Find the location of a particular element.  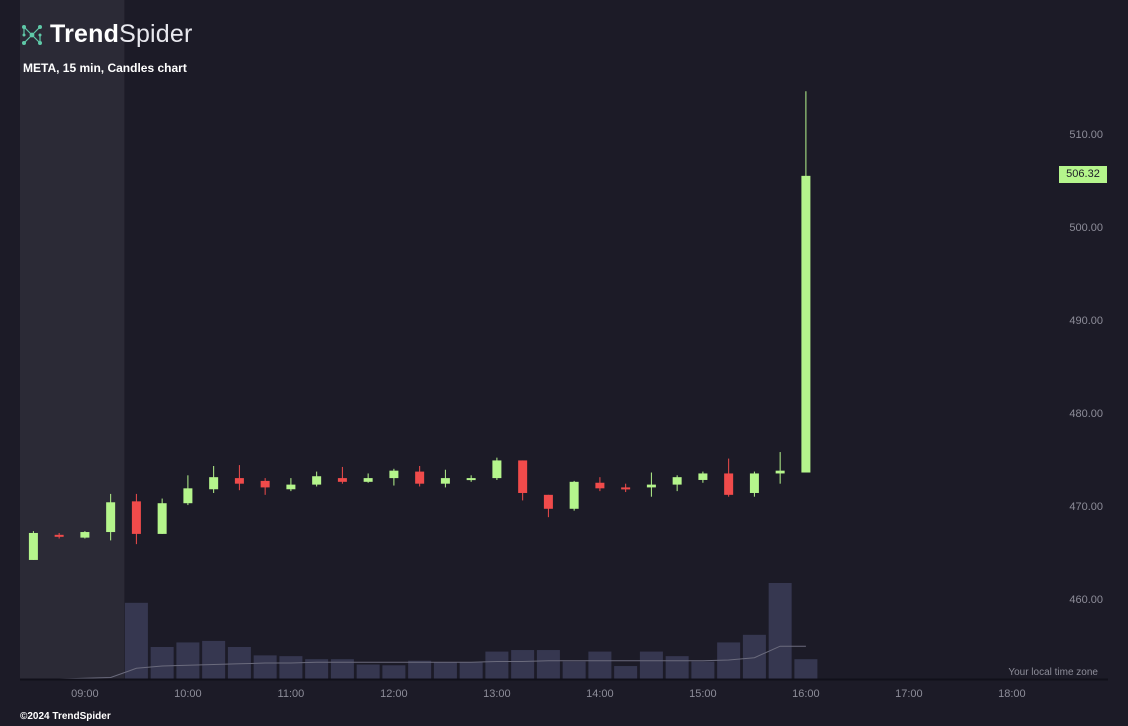

x-tick-label: 11:00 is located at coordinates (291, 694).